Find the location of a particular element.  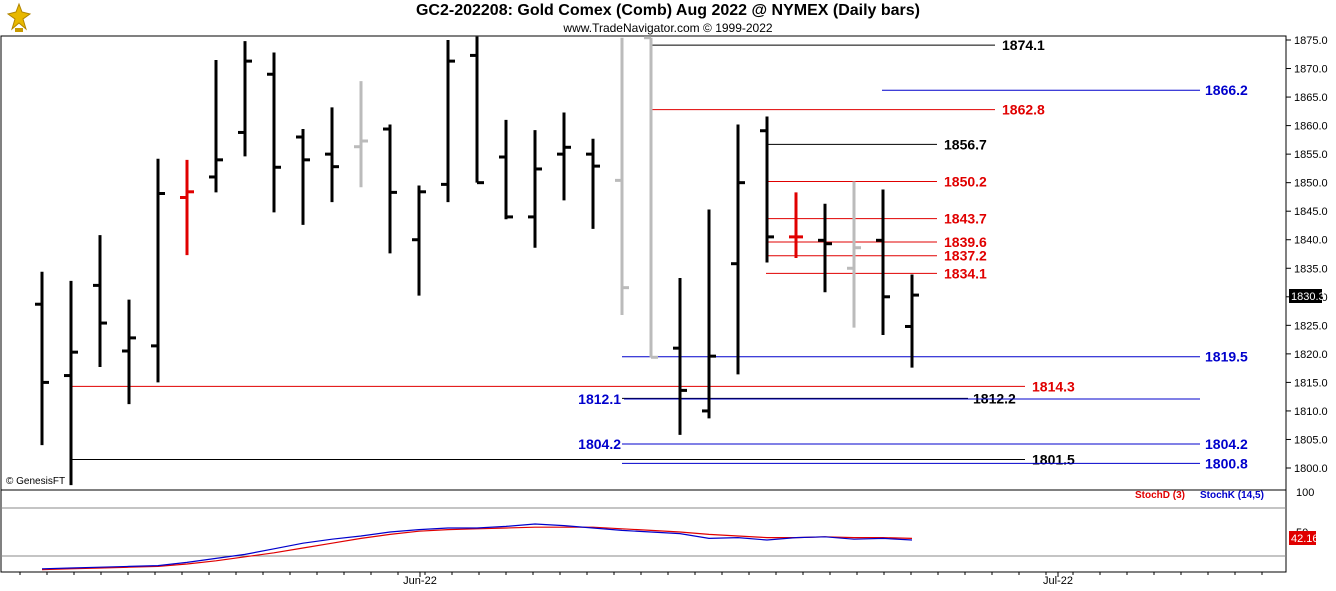

genesis-logo-icon is located at coordinates (19, 17).